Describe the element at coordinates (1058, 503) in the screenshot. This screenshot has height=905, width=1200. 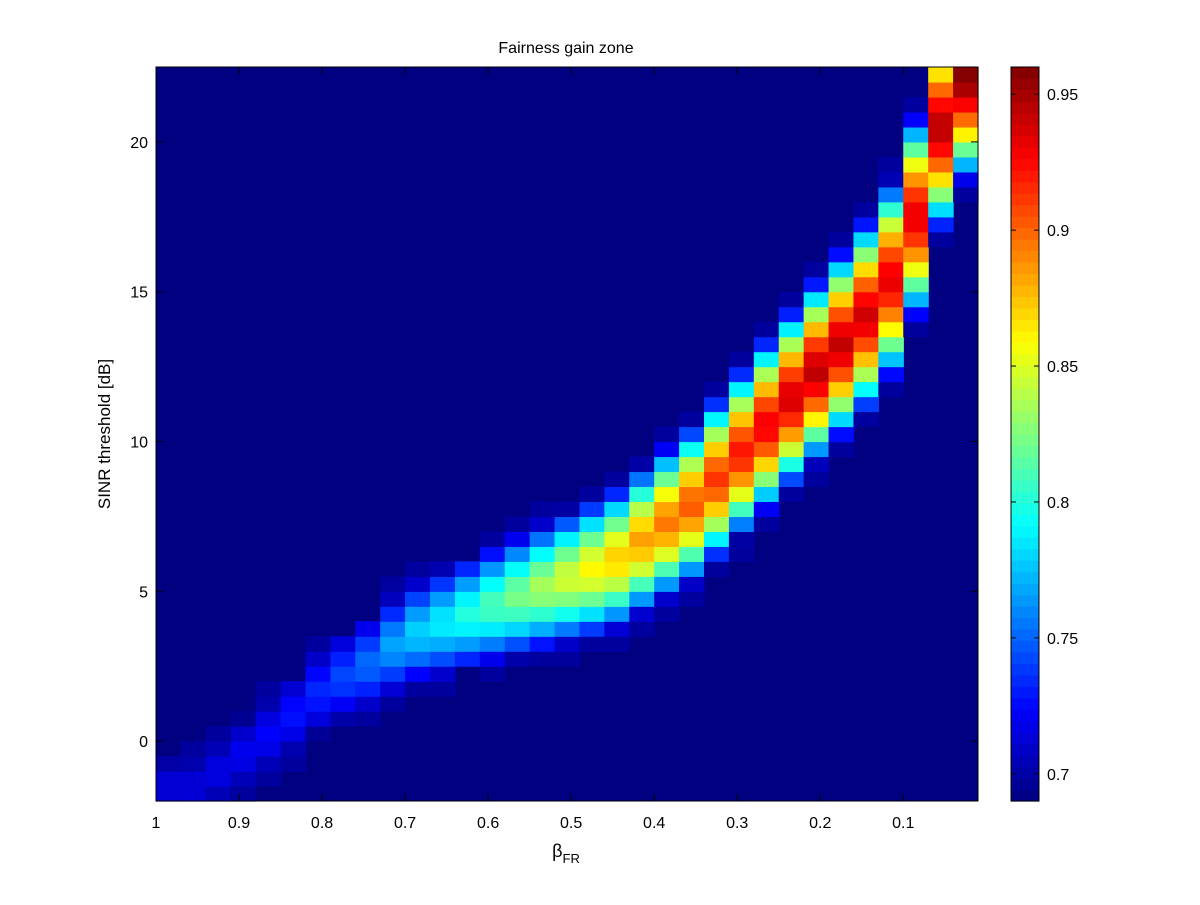
I see `colorbar-tick-label: 0.8` at that location.